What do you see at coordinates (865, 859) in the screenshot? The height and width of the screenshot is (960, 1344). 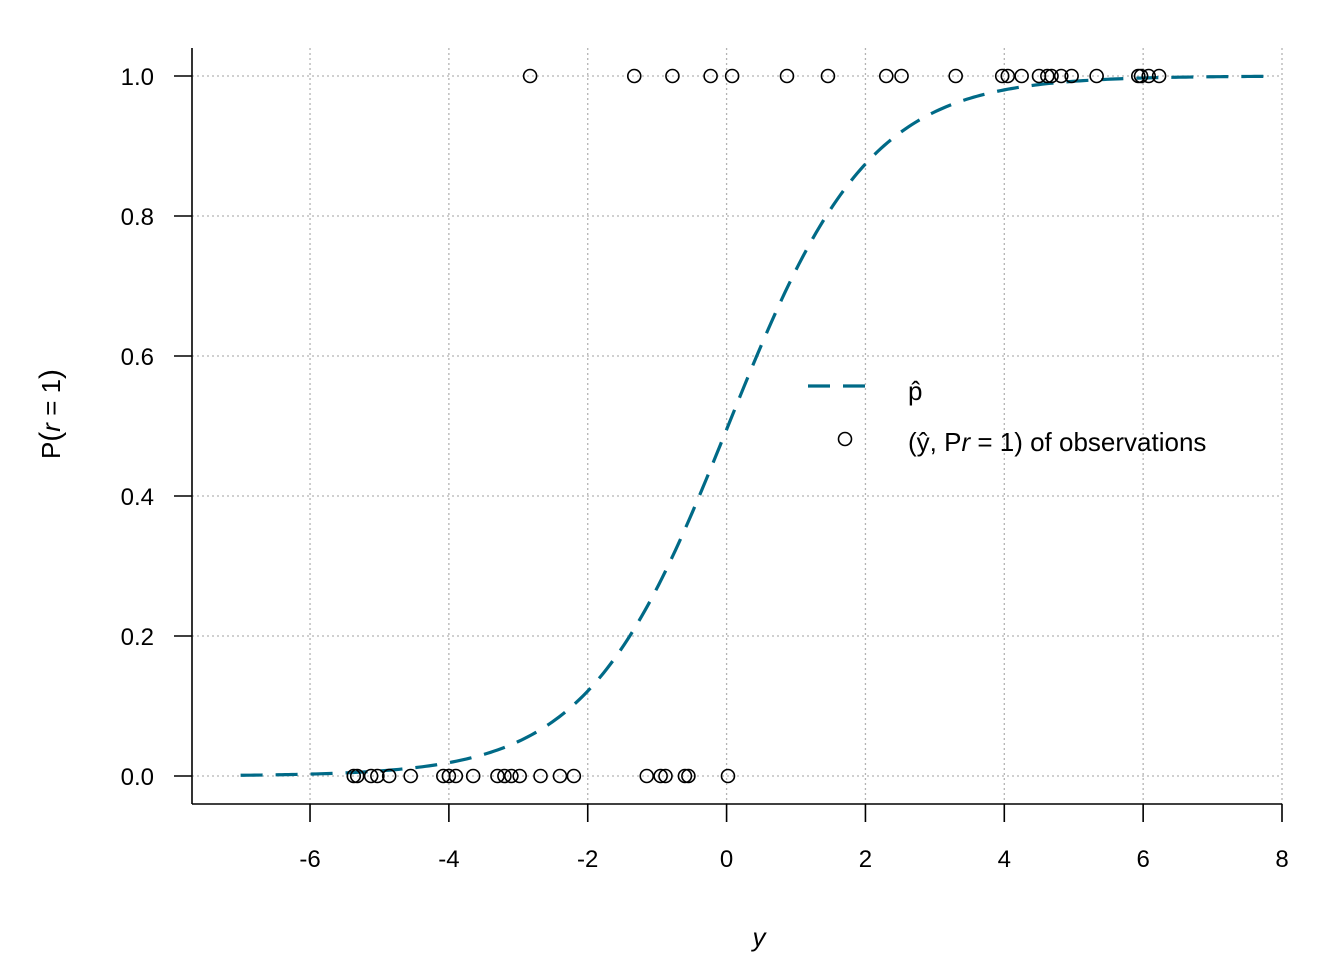 I see `x-tick-label-4: 2` at bounding box center [865, 859].